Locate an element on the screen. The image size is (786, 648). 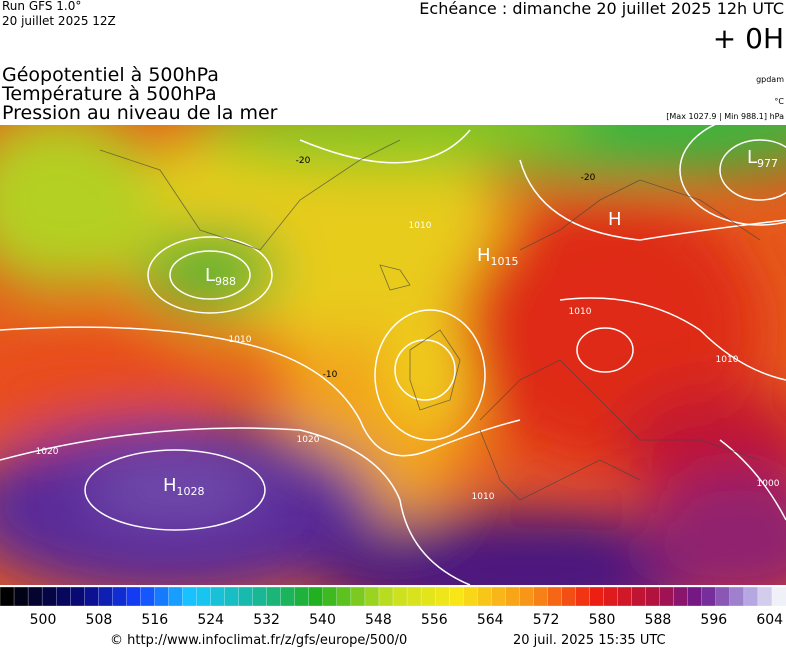
colorbar-label: 532 is located at coordinates (266, 620).